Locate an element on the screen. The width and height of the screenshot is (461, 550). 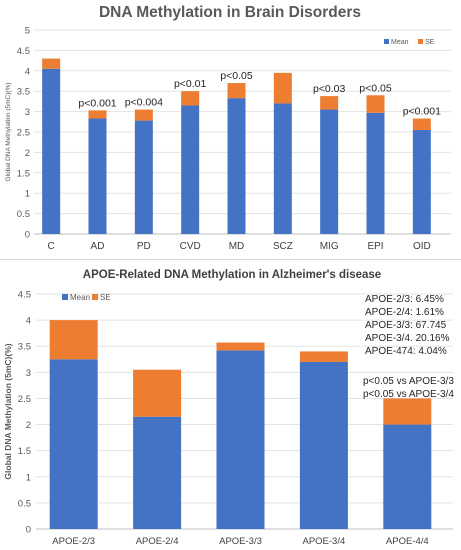
chart1-ytick-label: 3 is located at coordinates (27, 112).